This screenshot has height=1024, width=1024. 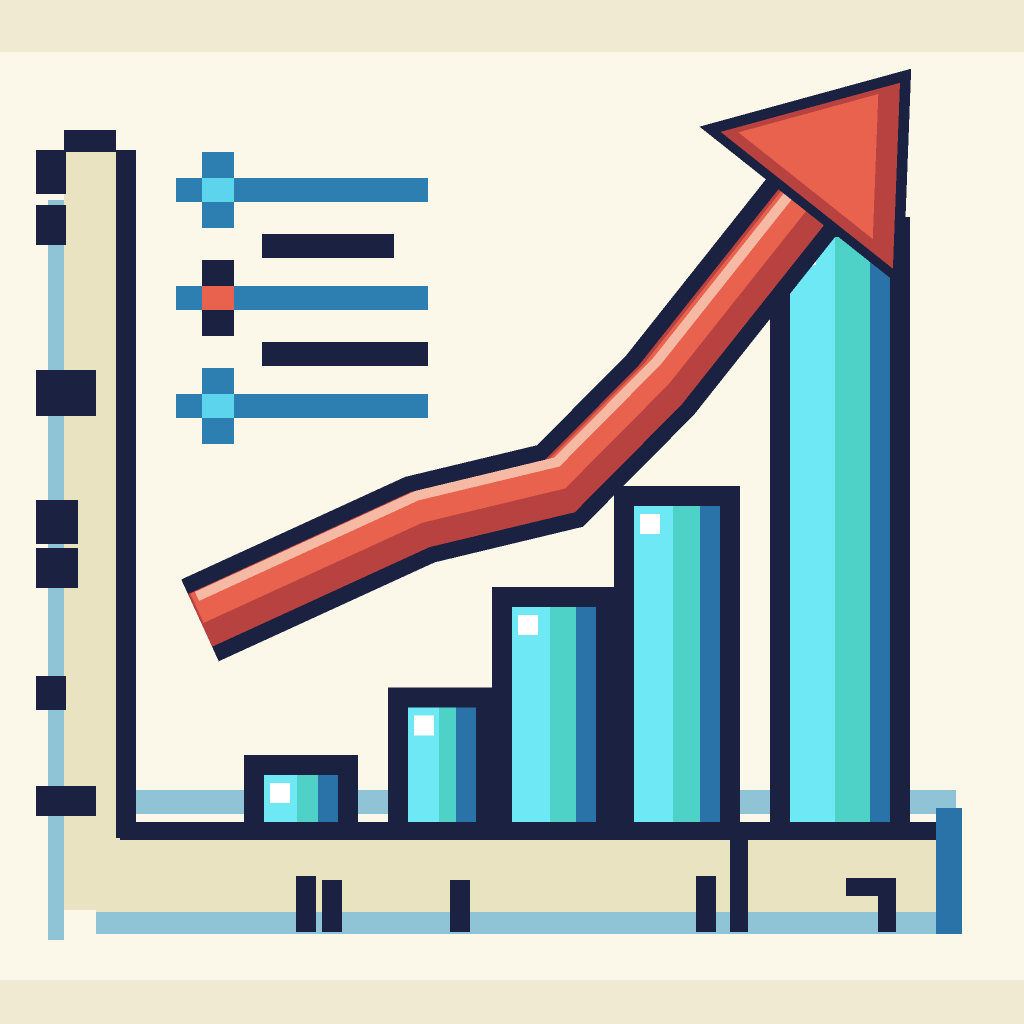 What do you see at coordinates (526, 875) in the screenshot?
I see `x-axis-band` at bounding box center [526, 875].